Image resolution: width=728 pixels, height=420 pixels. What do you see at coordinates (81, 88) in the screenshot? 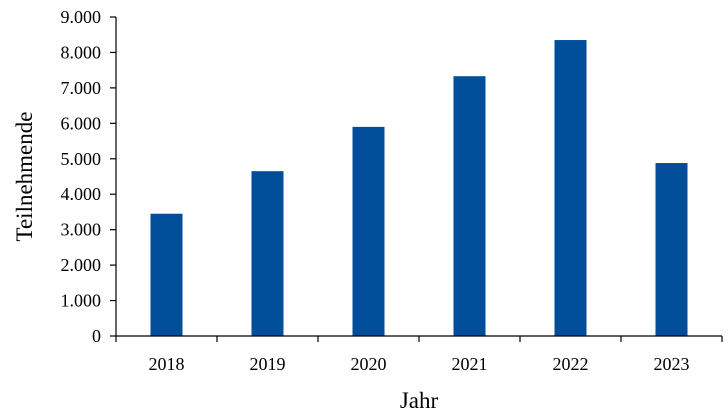
I see `y-tick-label: 7.000` at bounding box center [81, 88].